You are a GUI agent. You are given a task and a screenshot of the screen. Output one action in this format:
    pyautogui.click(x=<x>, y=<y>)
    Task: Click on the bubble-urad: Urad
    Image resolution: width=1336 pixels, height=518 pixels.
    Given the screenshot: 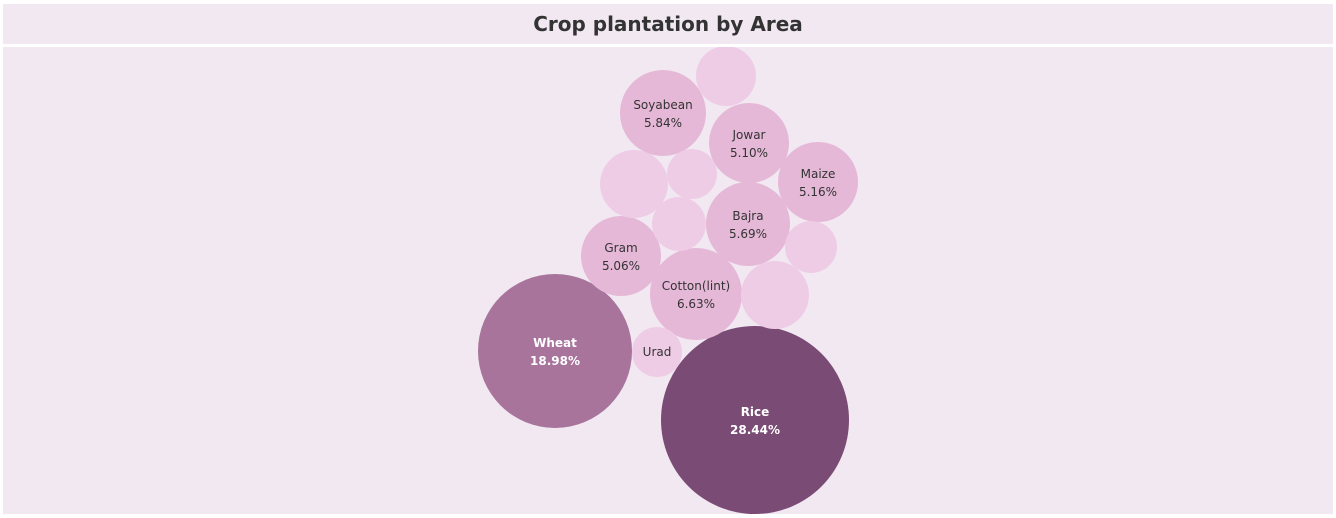 What is the action you would take?
    pyautogui.click(x=657, y=352)
    